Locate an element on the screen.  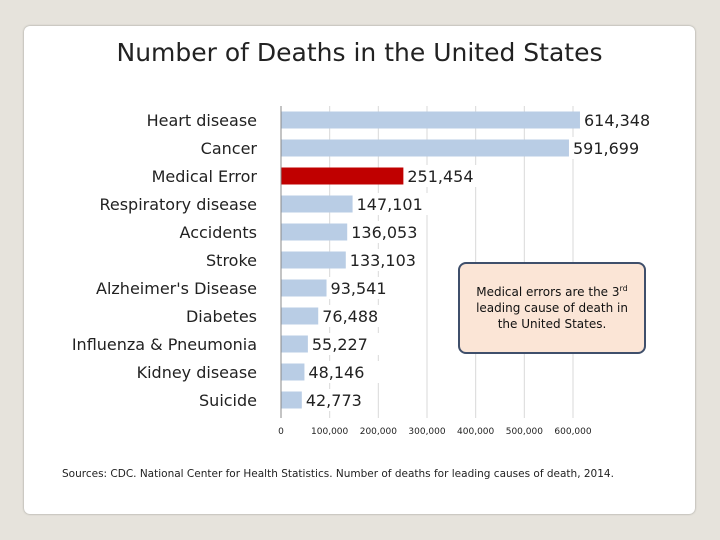
category-label: Respiratory disease is located at coordinates (178, 204).